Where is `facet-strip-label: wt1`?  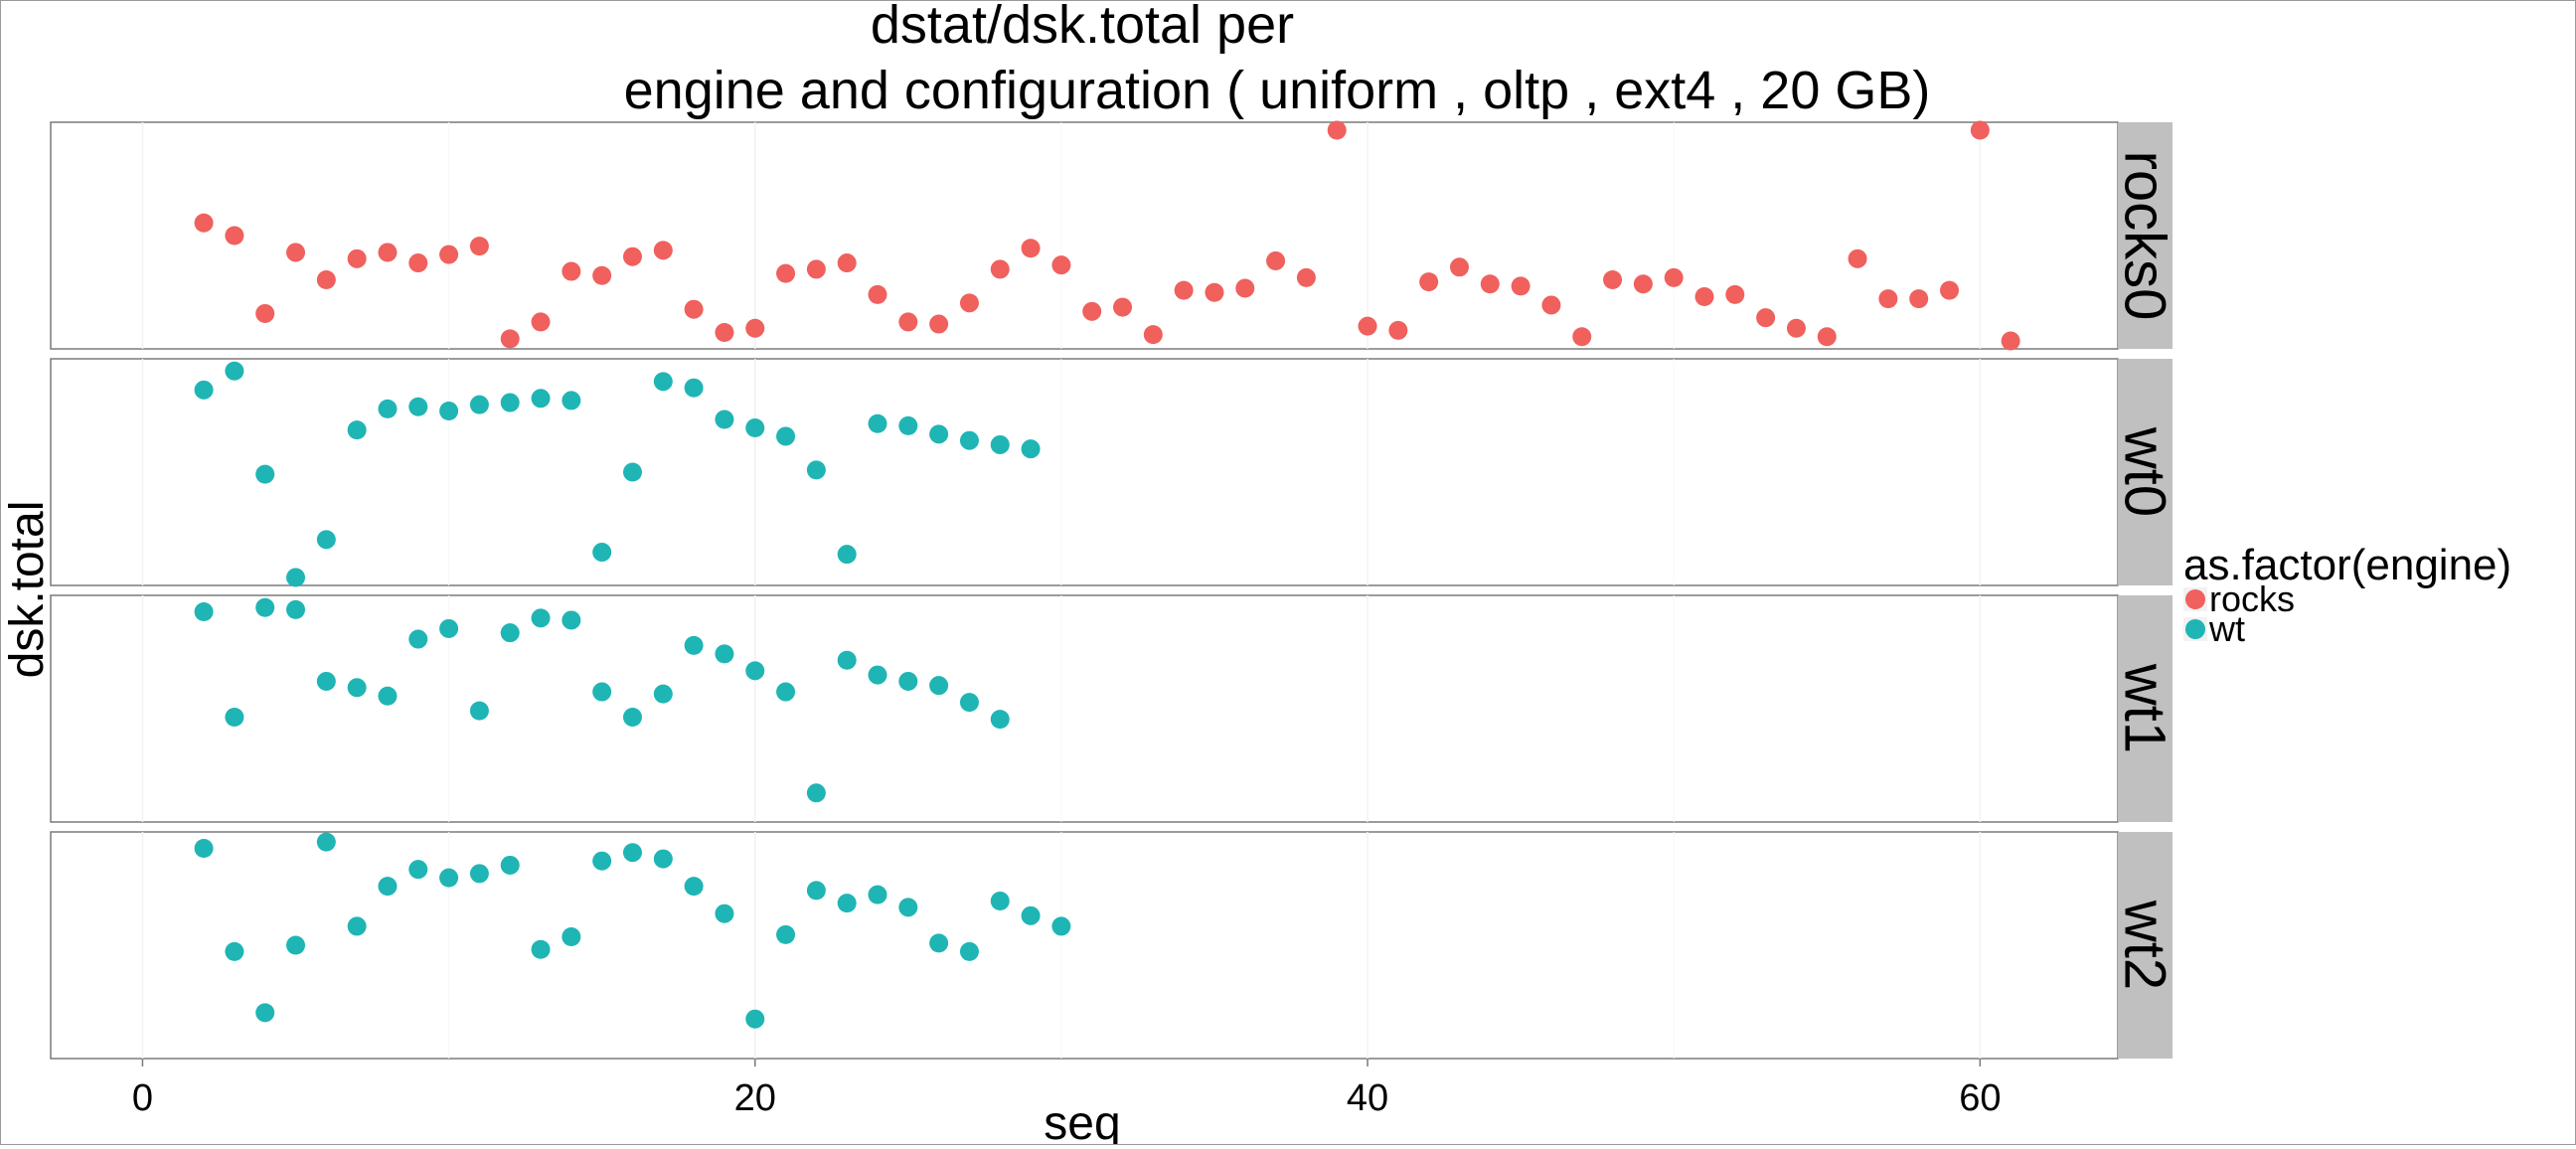 facet-strip-label: wt1 is located at coordinates (2145, 708).